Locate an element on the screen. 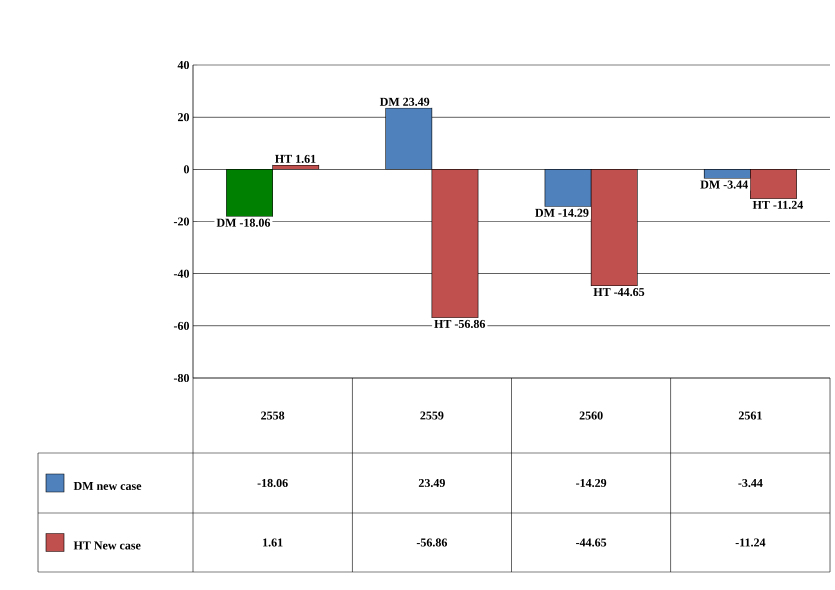 Image resolution: width=835 pixels, height=590 pixels. data-label: -18.06 is located at coordinates (273, 483).